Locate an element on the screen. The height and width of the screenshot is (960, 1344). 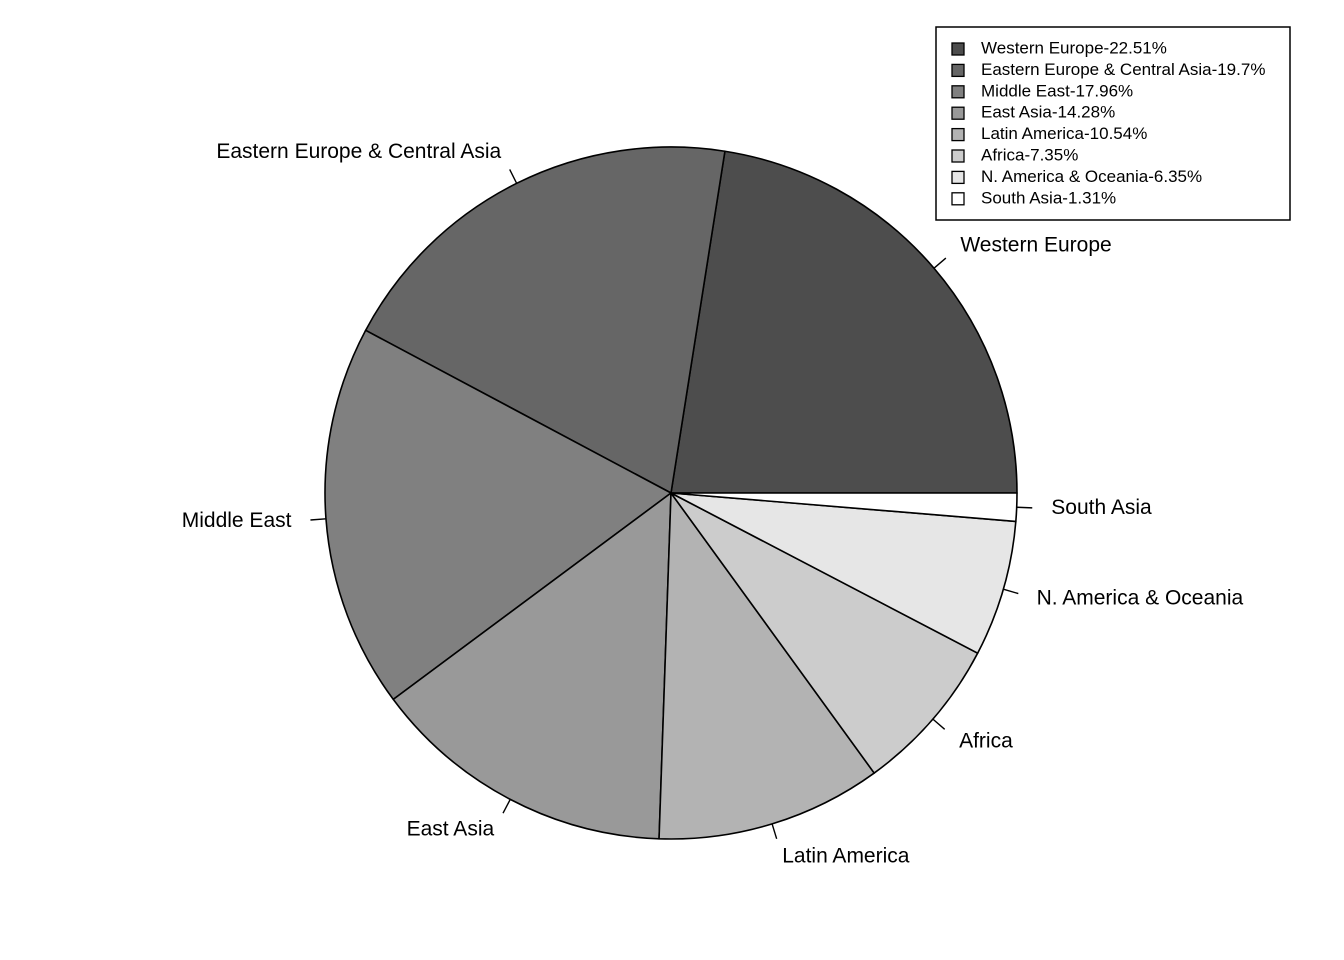
legend-label-middle-east: Middle East-17.96% is located at coordinates (1057, 90).